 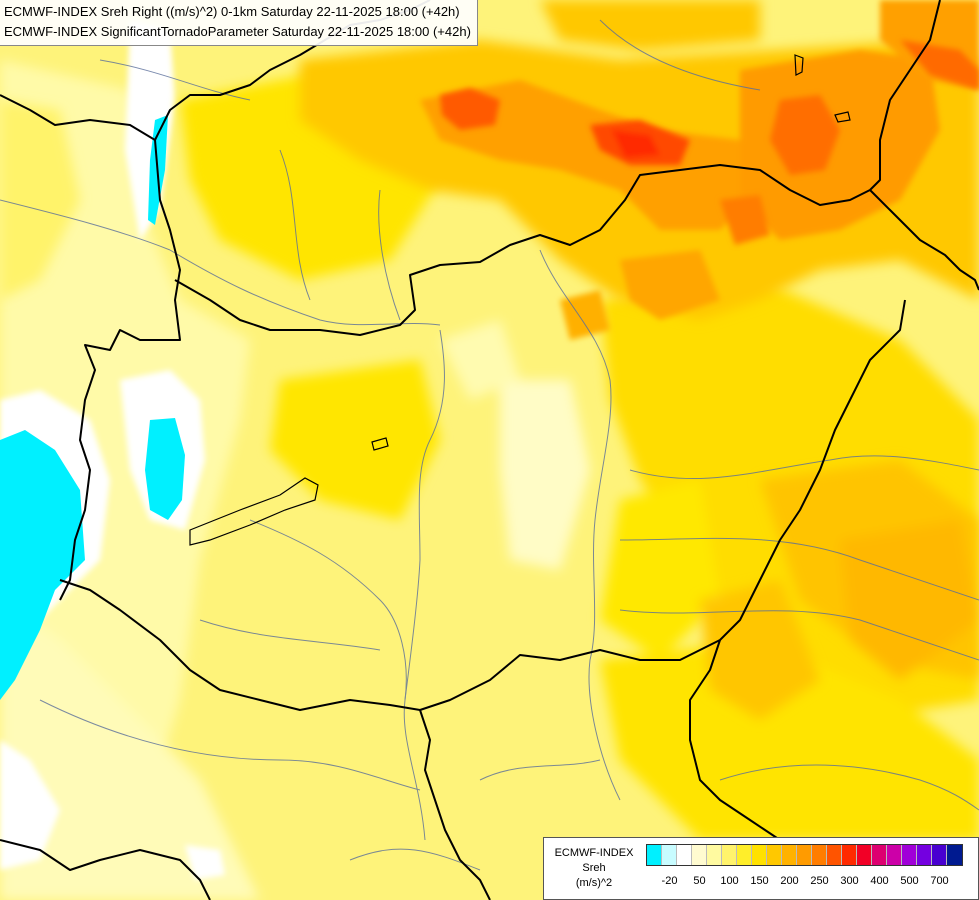 I want to click on legend-tick-label: -20, so click(x=669, y=881).